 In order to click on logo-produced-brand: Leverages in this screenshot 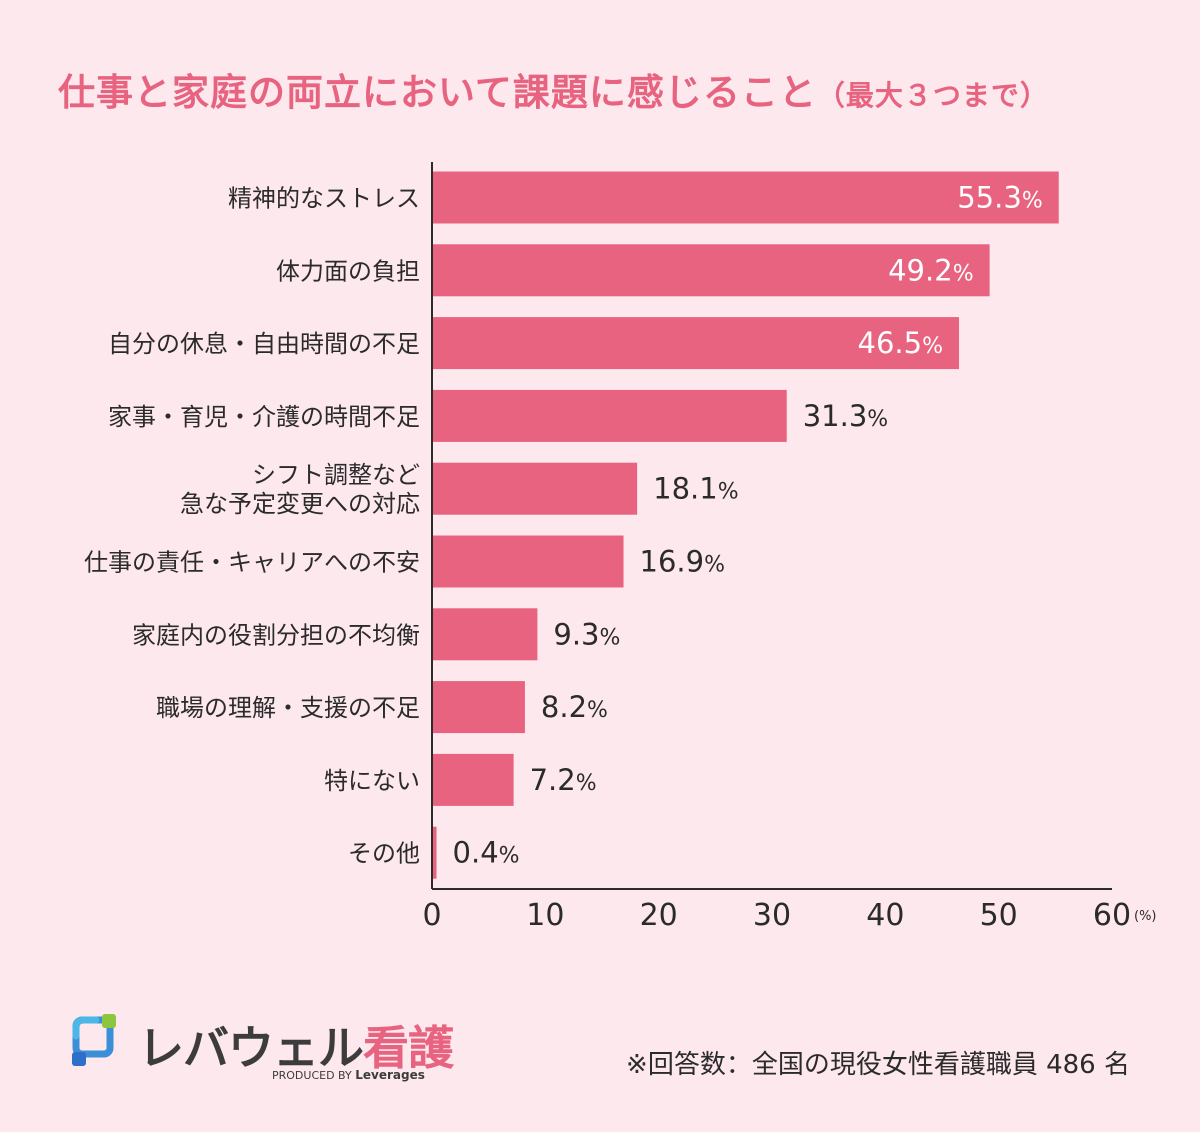, I will do `click(390, 1075)`.